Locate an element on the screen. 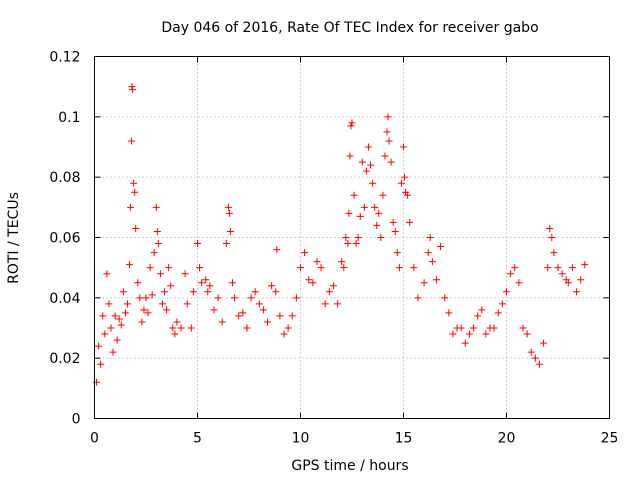 This screenshot has width=640, height=480. y-tick-label: 0.06 is located at coordinates (64, 239).